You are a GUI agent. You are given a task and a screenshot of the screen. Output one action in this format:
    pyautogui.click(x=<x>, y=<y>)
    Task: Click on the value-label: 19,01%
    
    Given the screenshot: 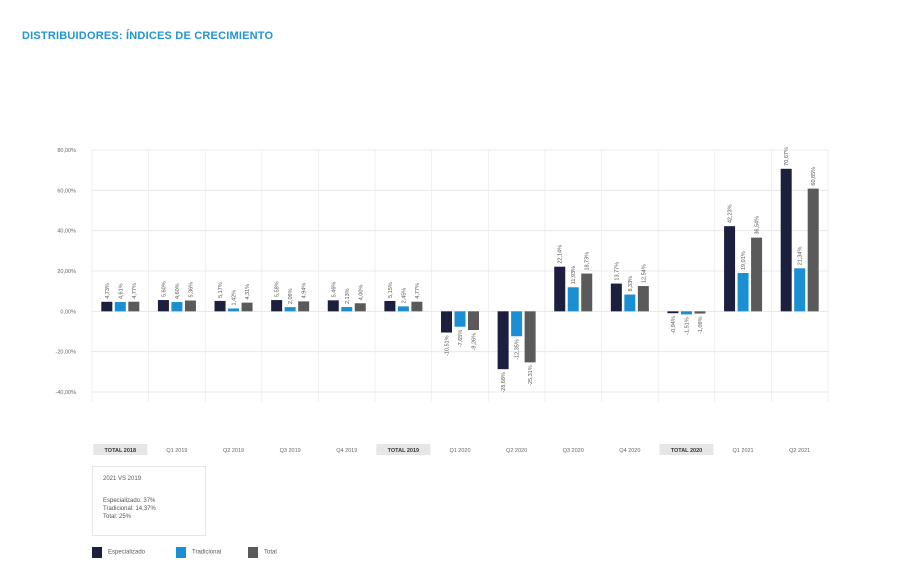 What is the action you would take?
    pyautogui.click(x=744, y=260)
    